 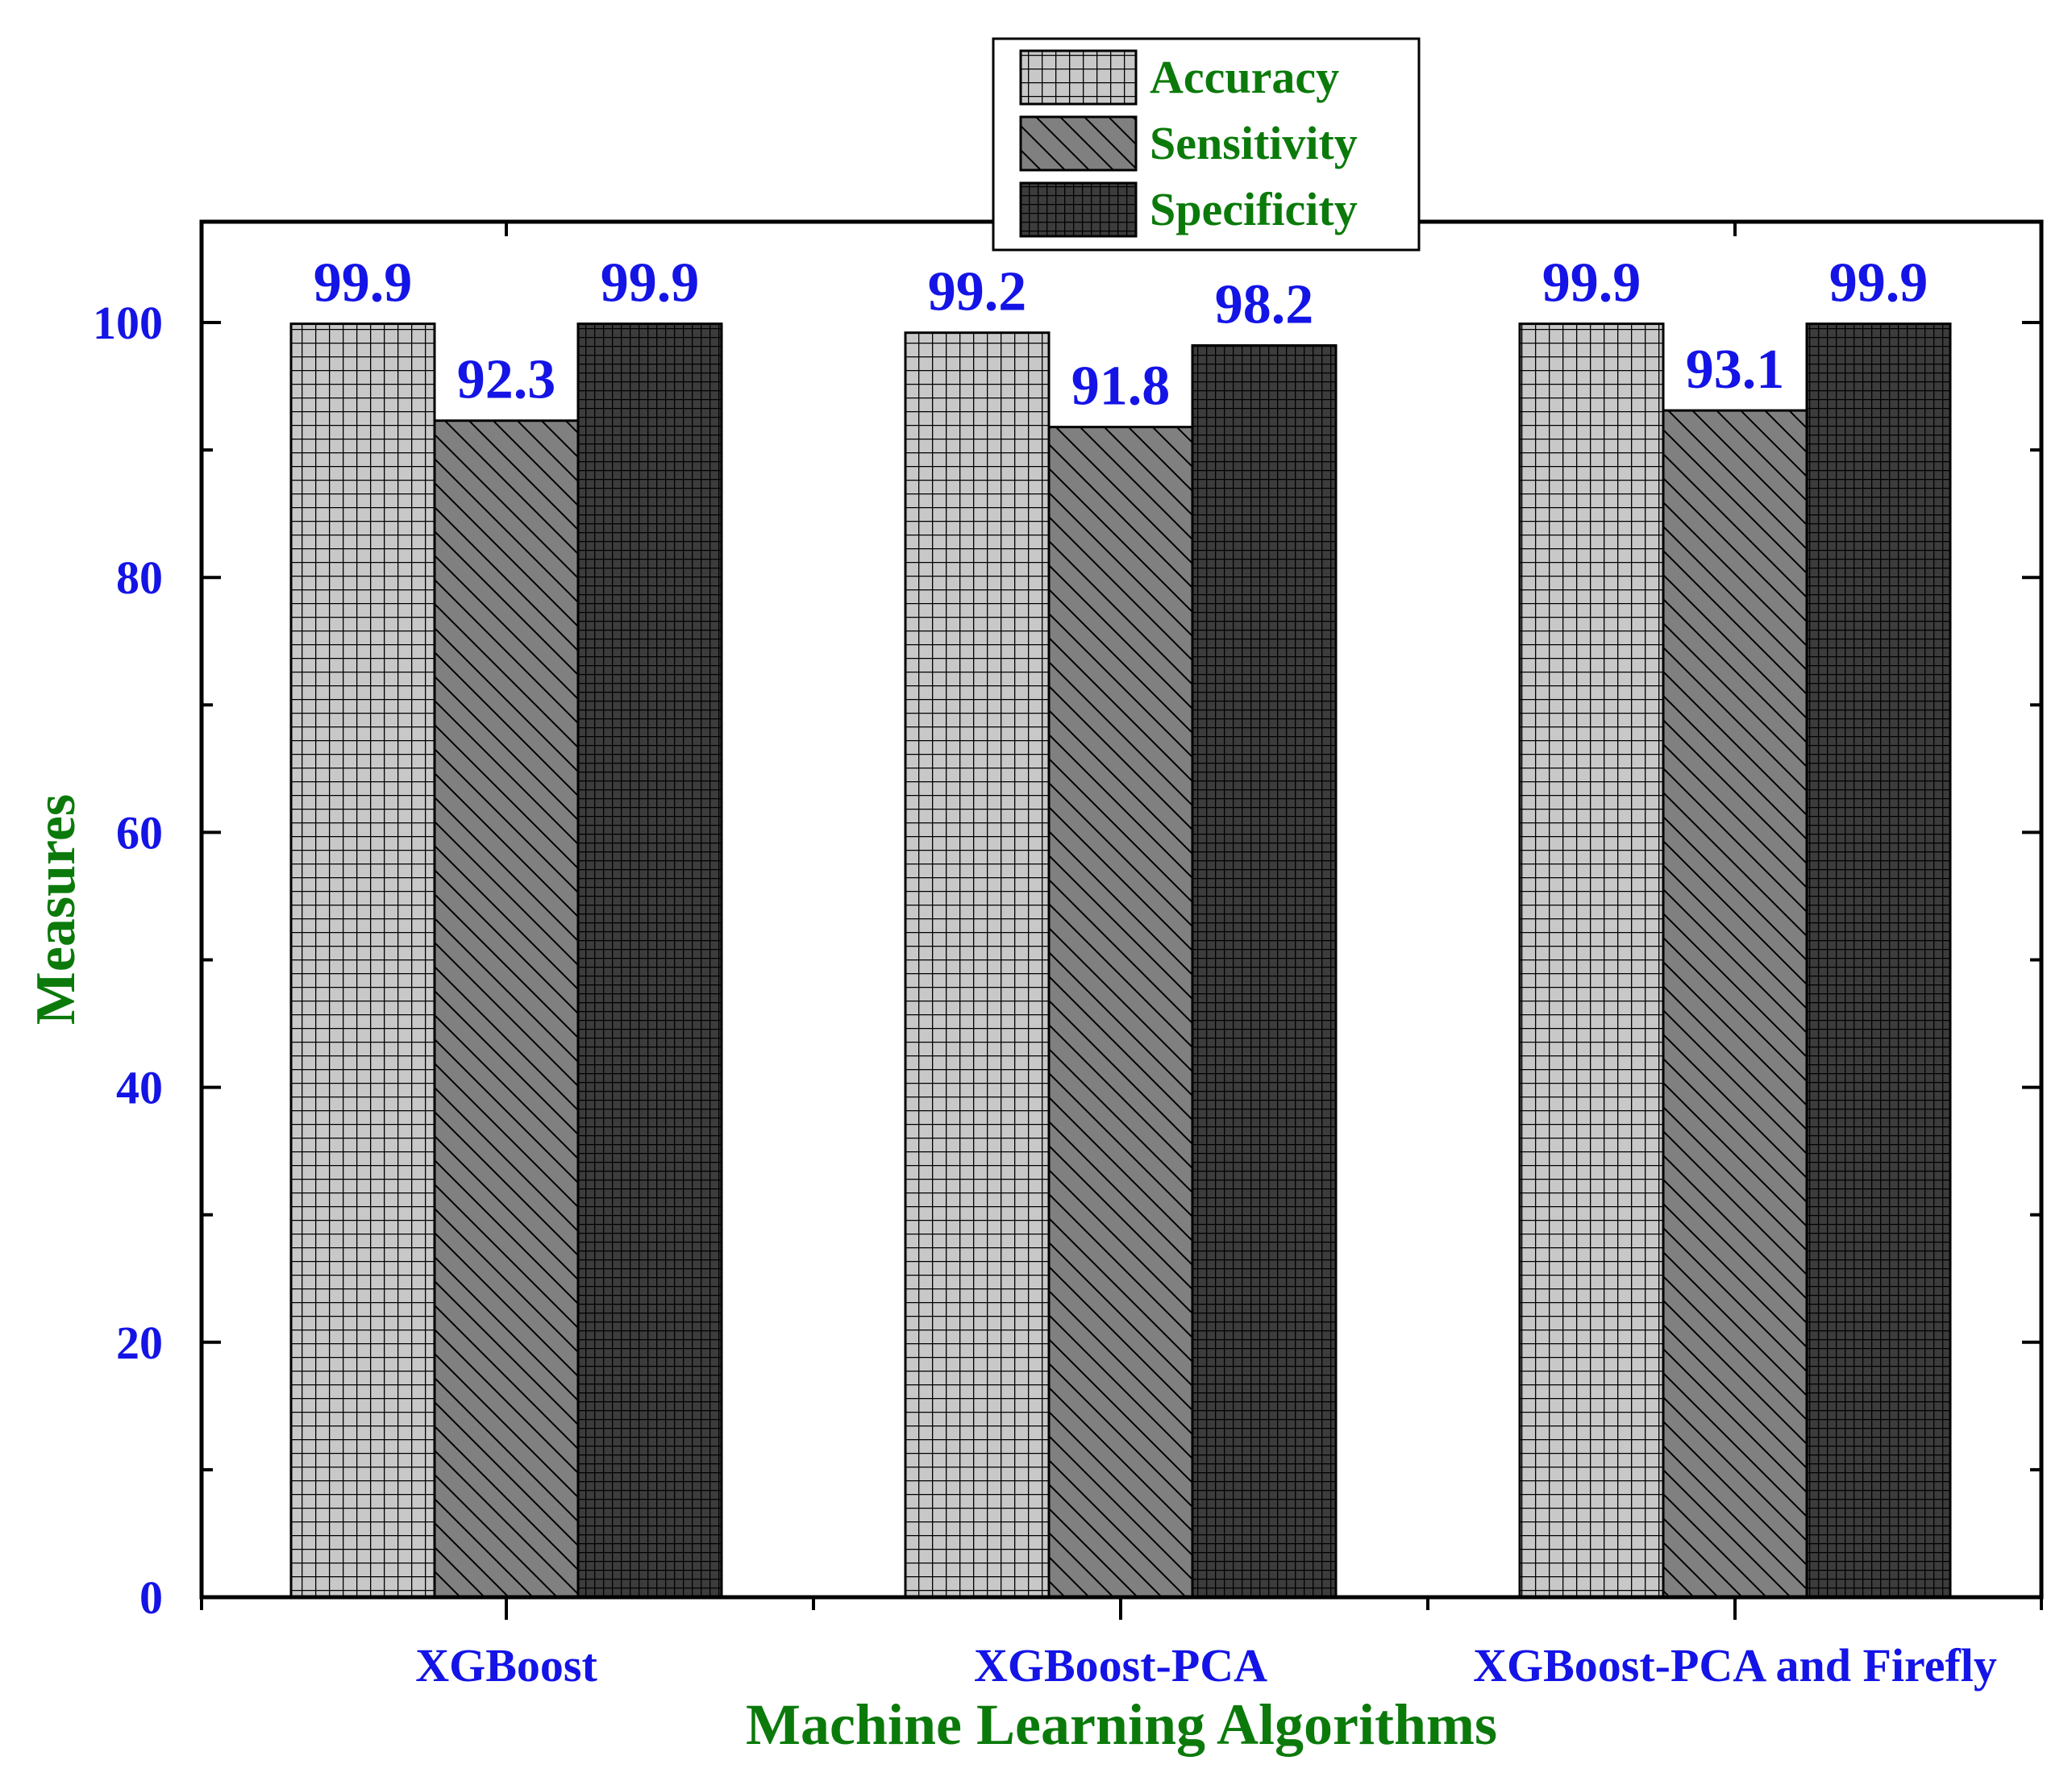 I want to click on bar-label-specificity-1: 99.9, so click(x=650, y=283).